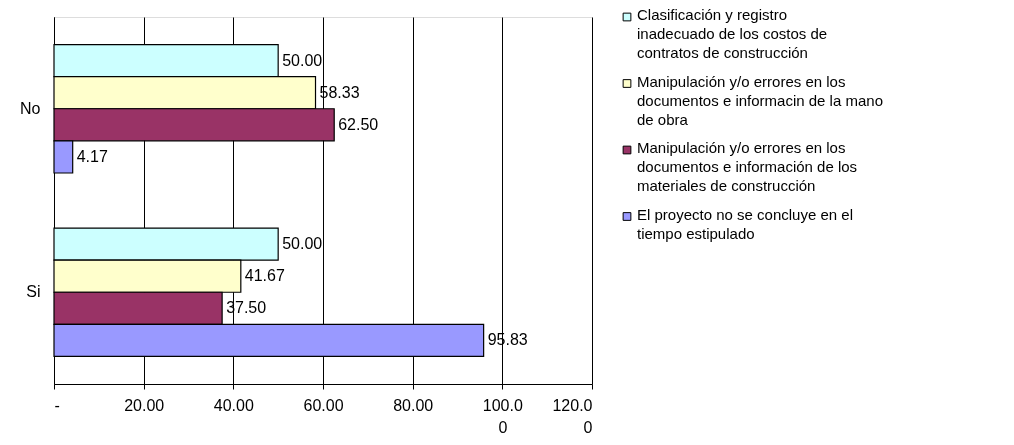  I want to click on data-label: 4.17, so click(92, 156).